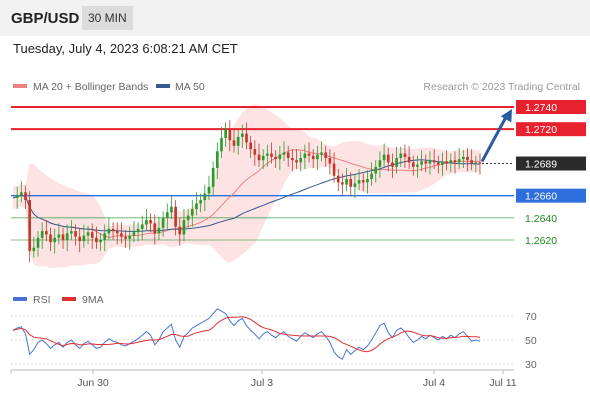  I want to click on level-labels: 1.2740 1.2720 1.2689 1.2660 1.2640 1.2620, so click(551, 173).